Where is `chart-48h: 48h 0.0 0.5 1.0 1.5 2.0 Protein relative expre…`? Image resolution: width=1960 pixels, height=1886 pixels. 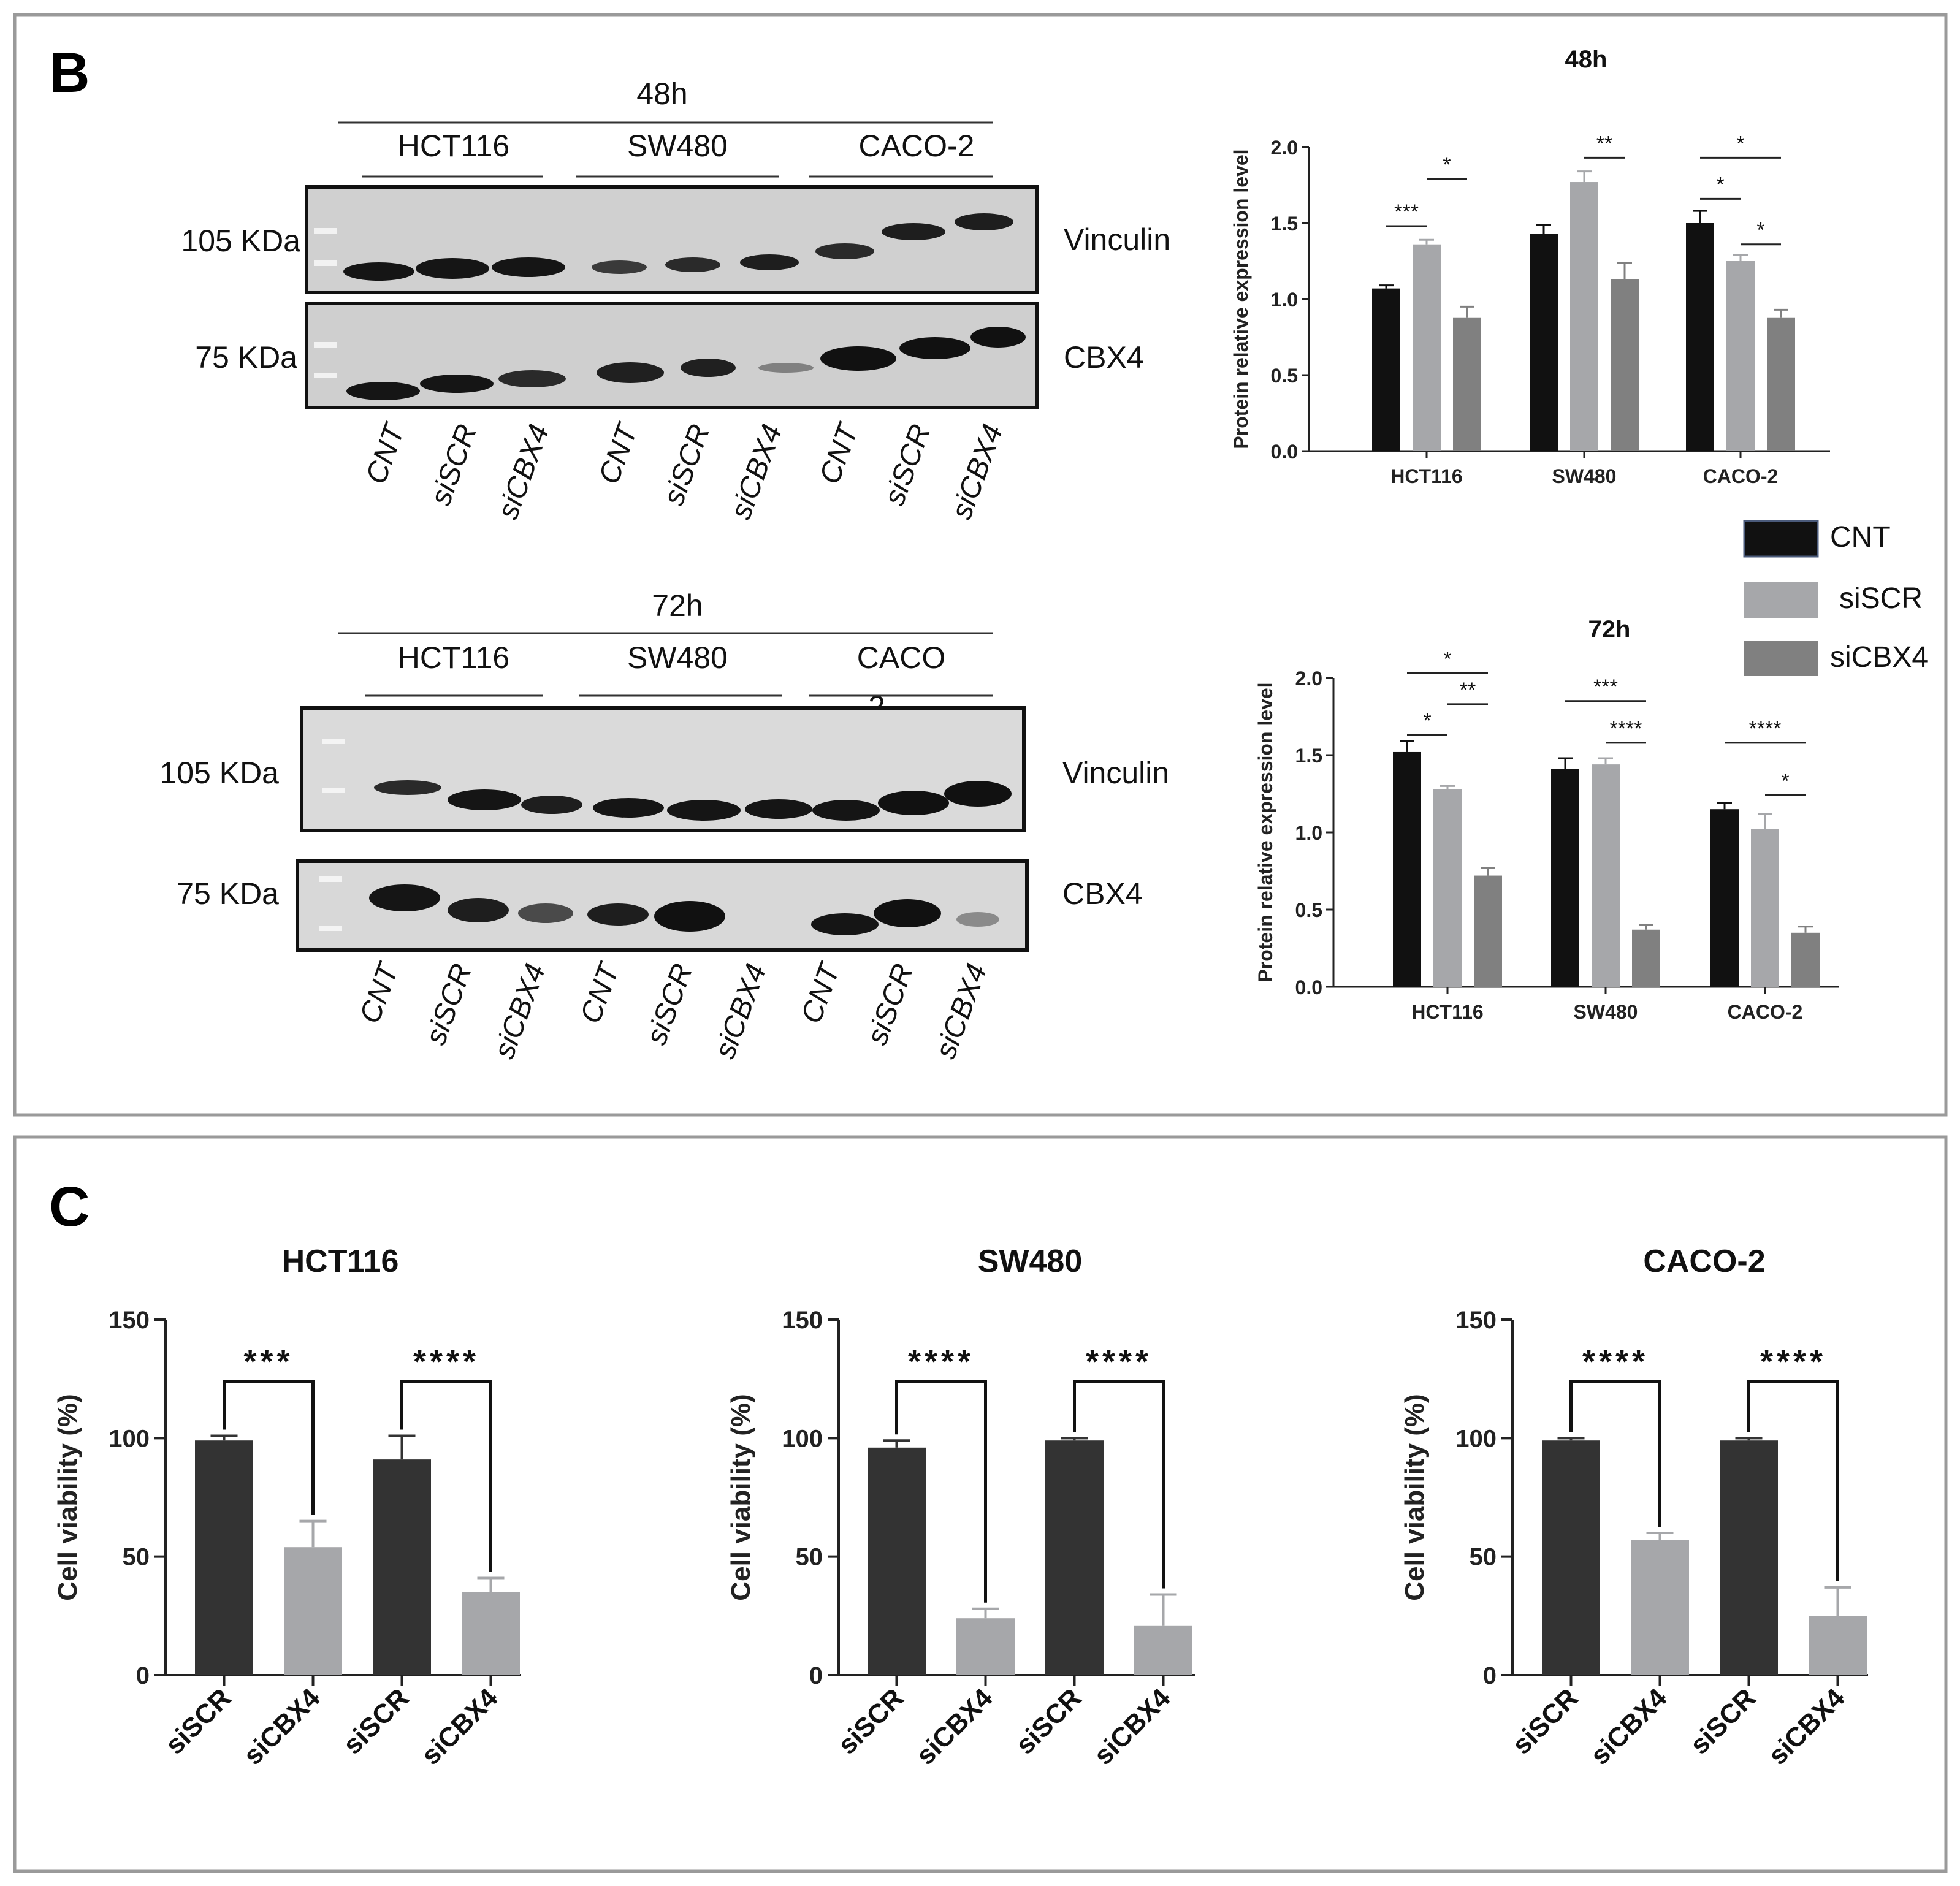
chart-48h: 48h 0.0 0.5 1.0 1.5 2.0 Protein relative expre… is located at coordinates (1530, 266).